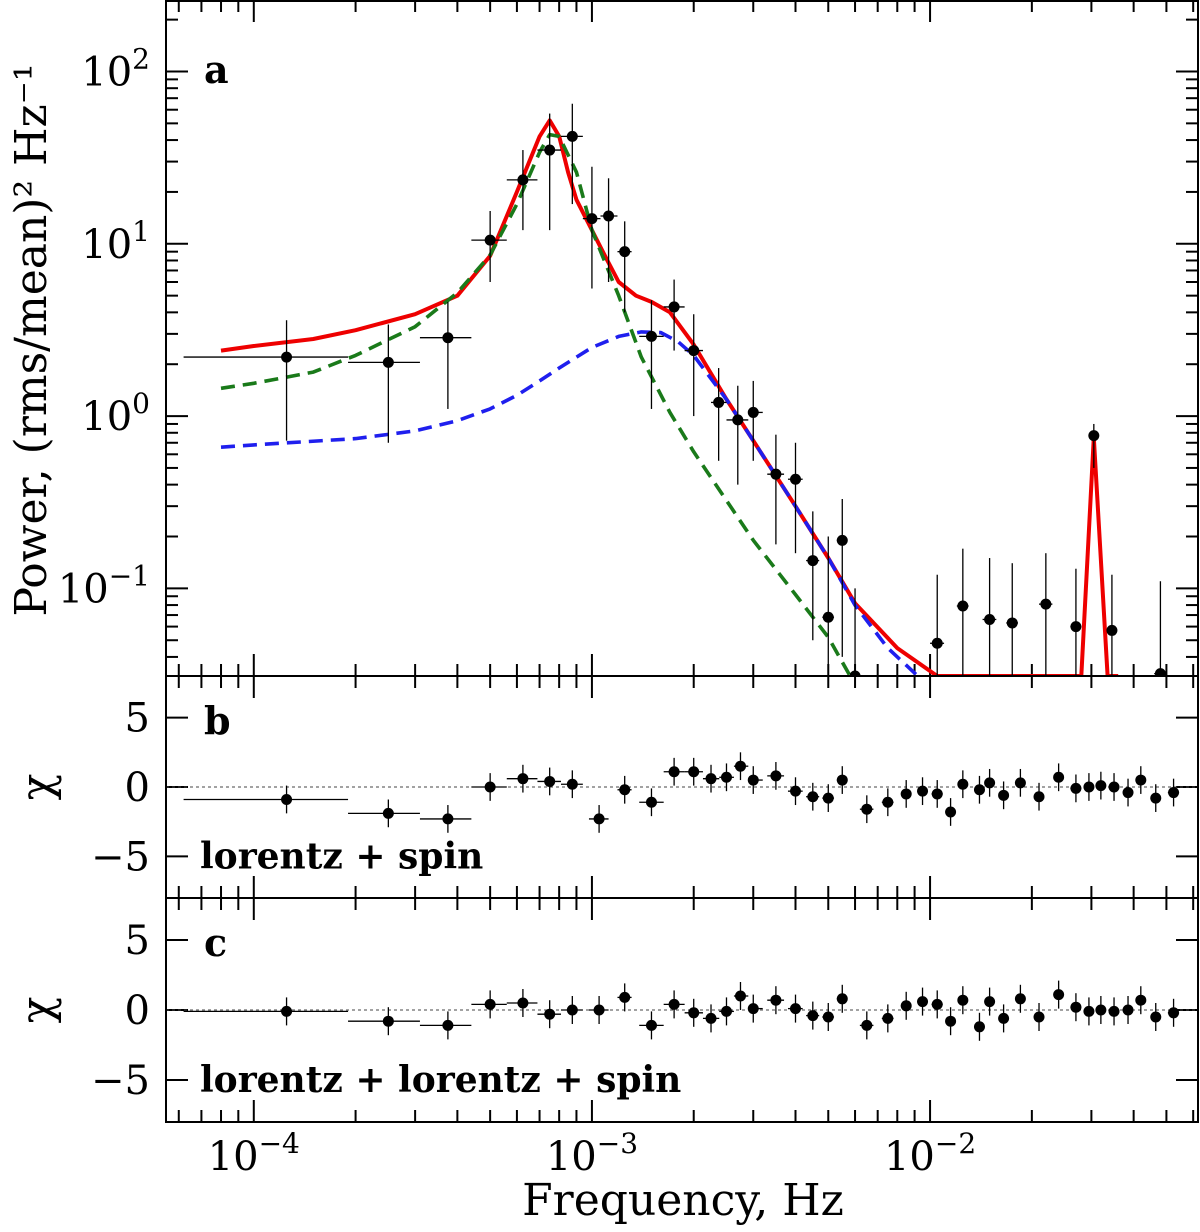  What do you see at coordinates (216, 69) in the screenshot?
I see `panel-label-a: a` at bounding box center [216, 69].